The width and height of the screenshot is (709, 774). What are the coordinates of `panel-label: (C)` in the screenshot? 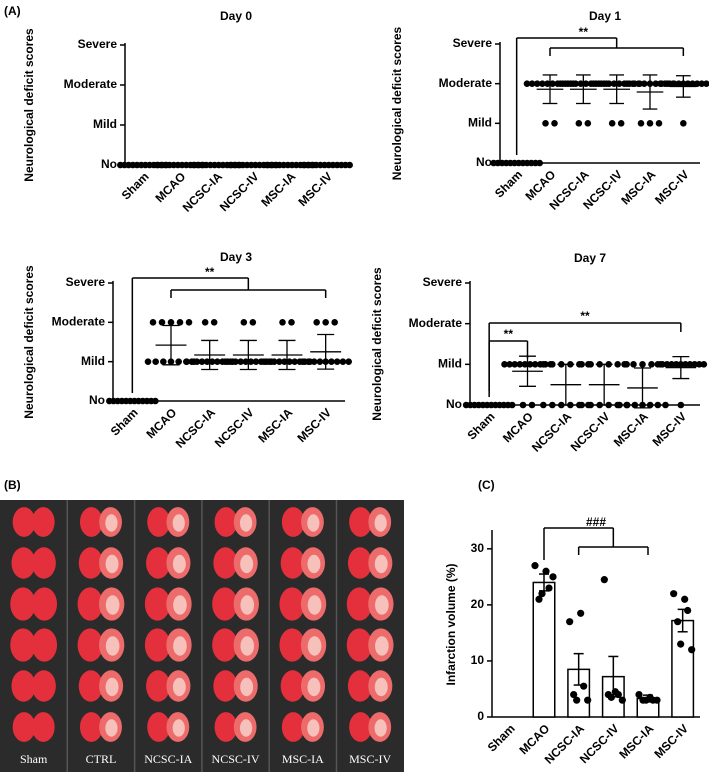 It's located at (486, 485).